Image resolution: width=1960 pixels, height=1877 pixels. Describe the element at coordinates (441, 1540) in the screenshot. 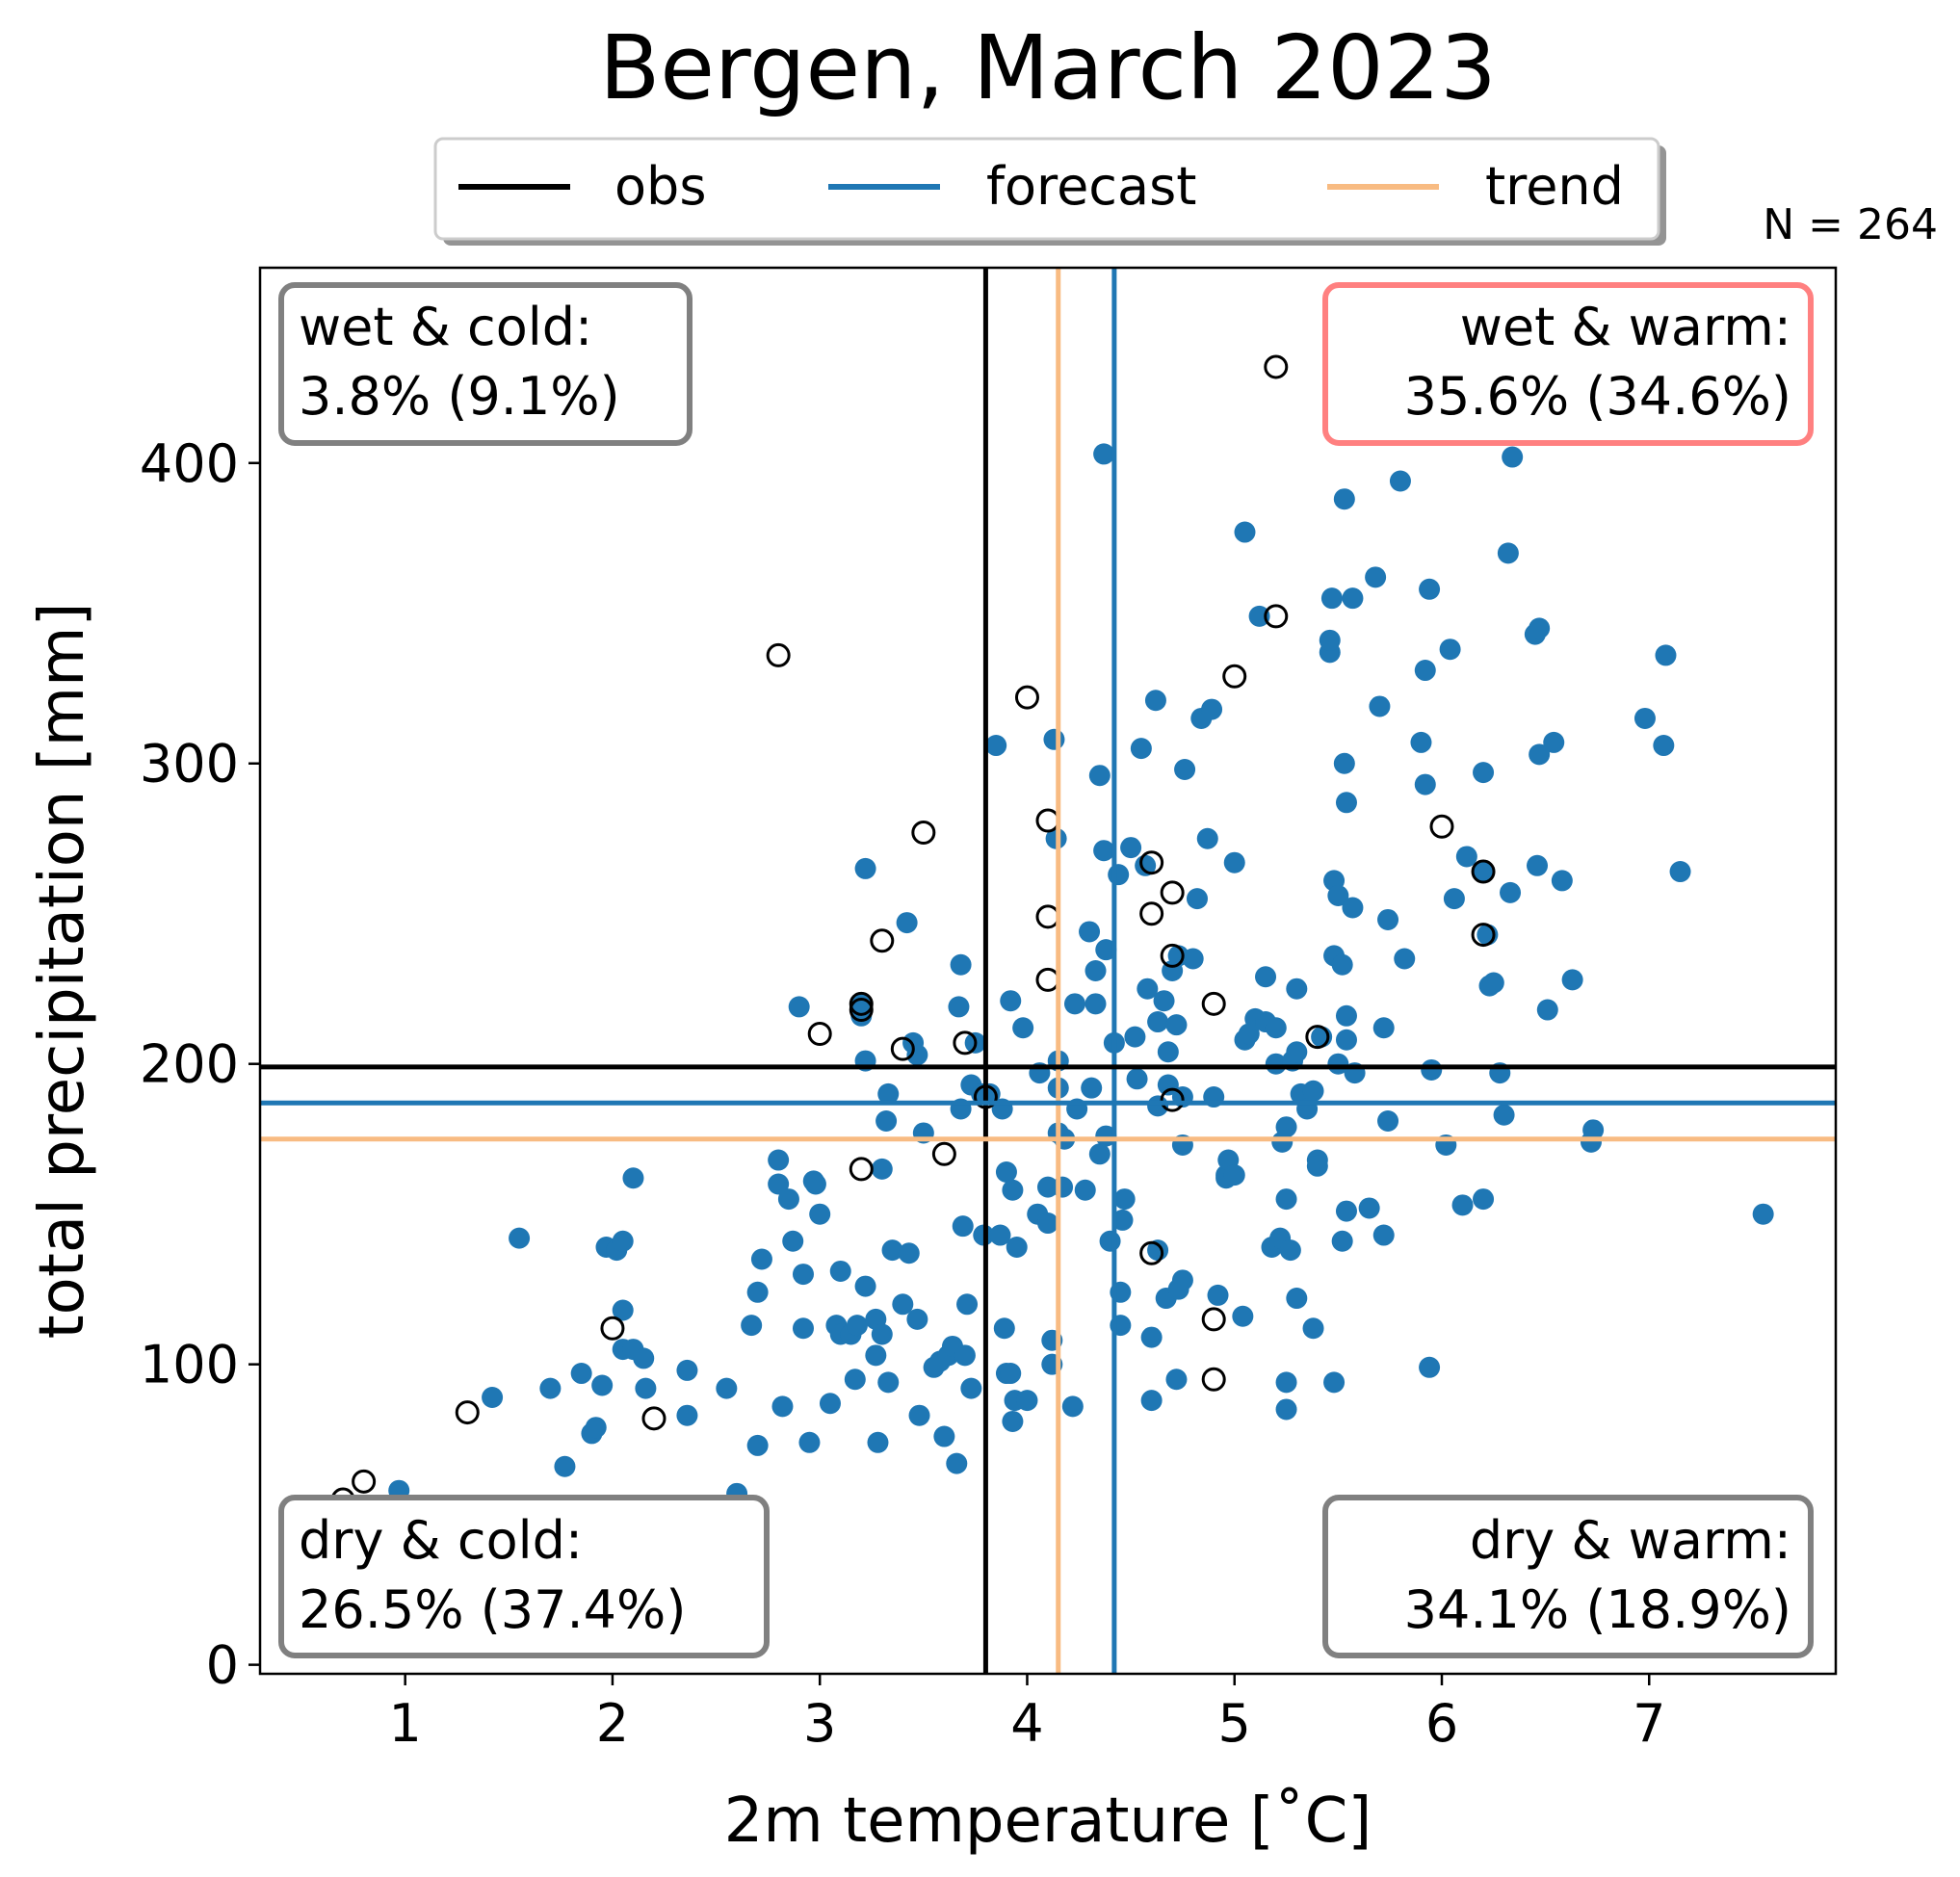

I see `quadrant-label-dry-cold-line1: dry & cold:` at that location.